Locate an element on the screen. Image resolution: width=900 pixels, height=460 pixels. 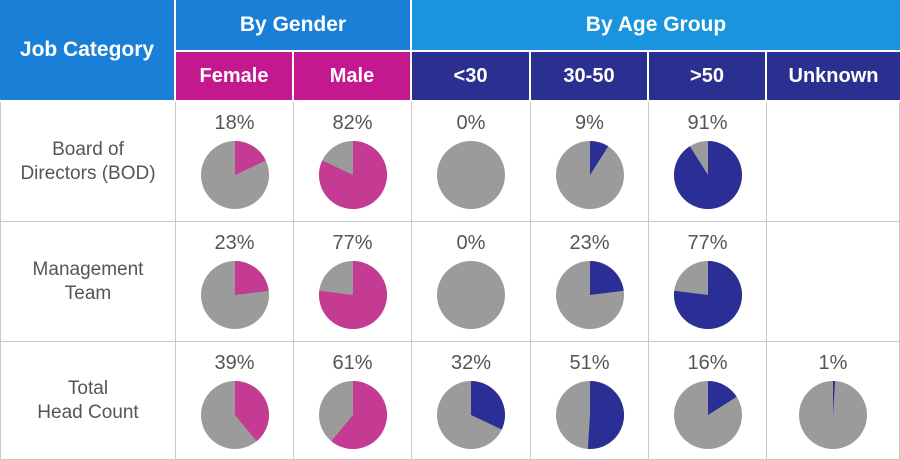
percent-label: 51% is located at coordinates (589, 363).